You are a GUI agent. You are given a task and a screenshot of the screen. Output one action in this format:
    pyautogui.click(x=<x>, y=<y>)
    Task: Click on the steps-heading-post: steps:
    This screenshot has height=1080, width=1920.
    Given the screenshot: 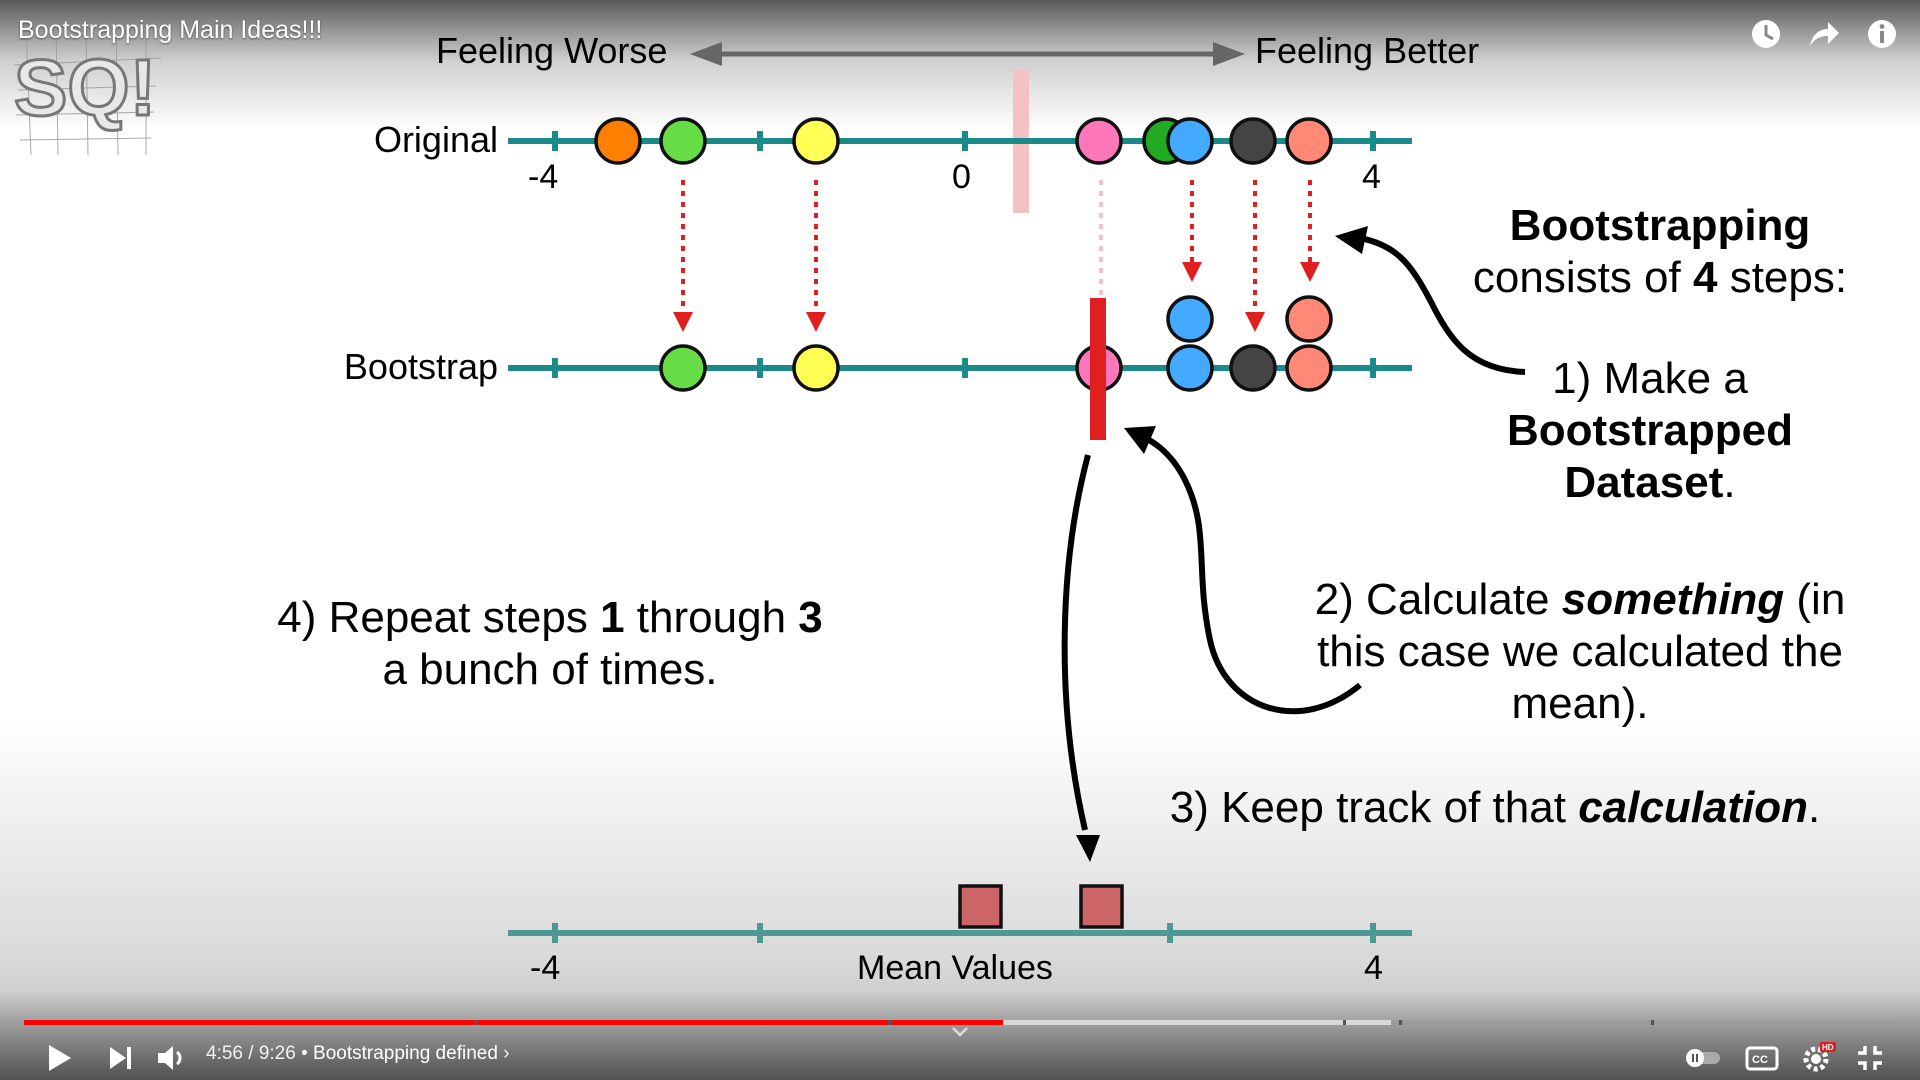 What is the action you would take?
    pyautogui.click(x=1782, y=277)
    